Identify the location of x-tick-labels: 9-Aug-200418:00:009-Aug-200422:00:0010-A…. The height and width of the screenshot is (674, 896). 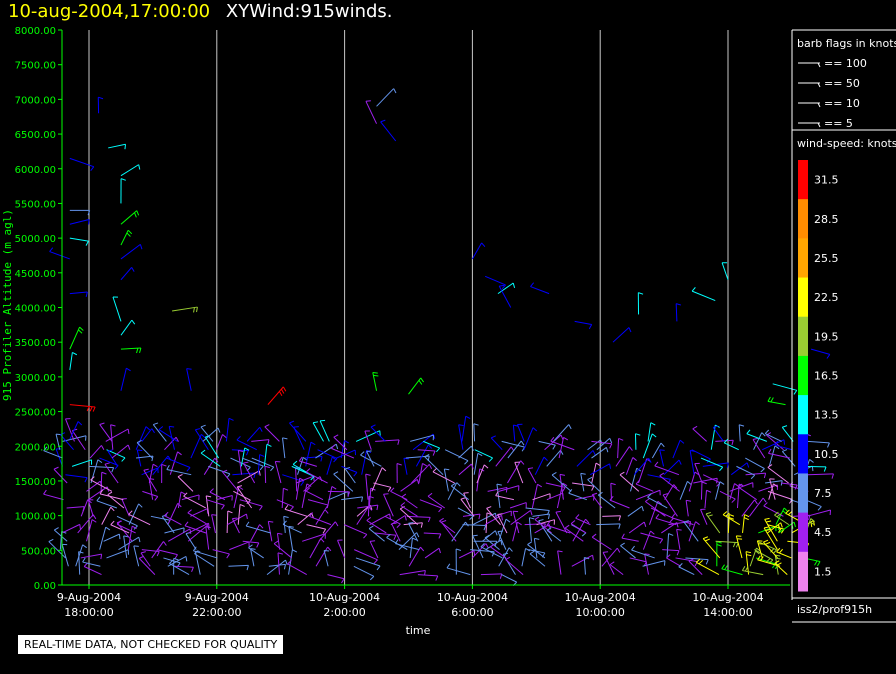
(410, 602).